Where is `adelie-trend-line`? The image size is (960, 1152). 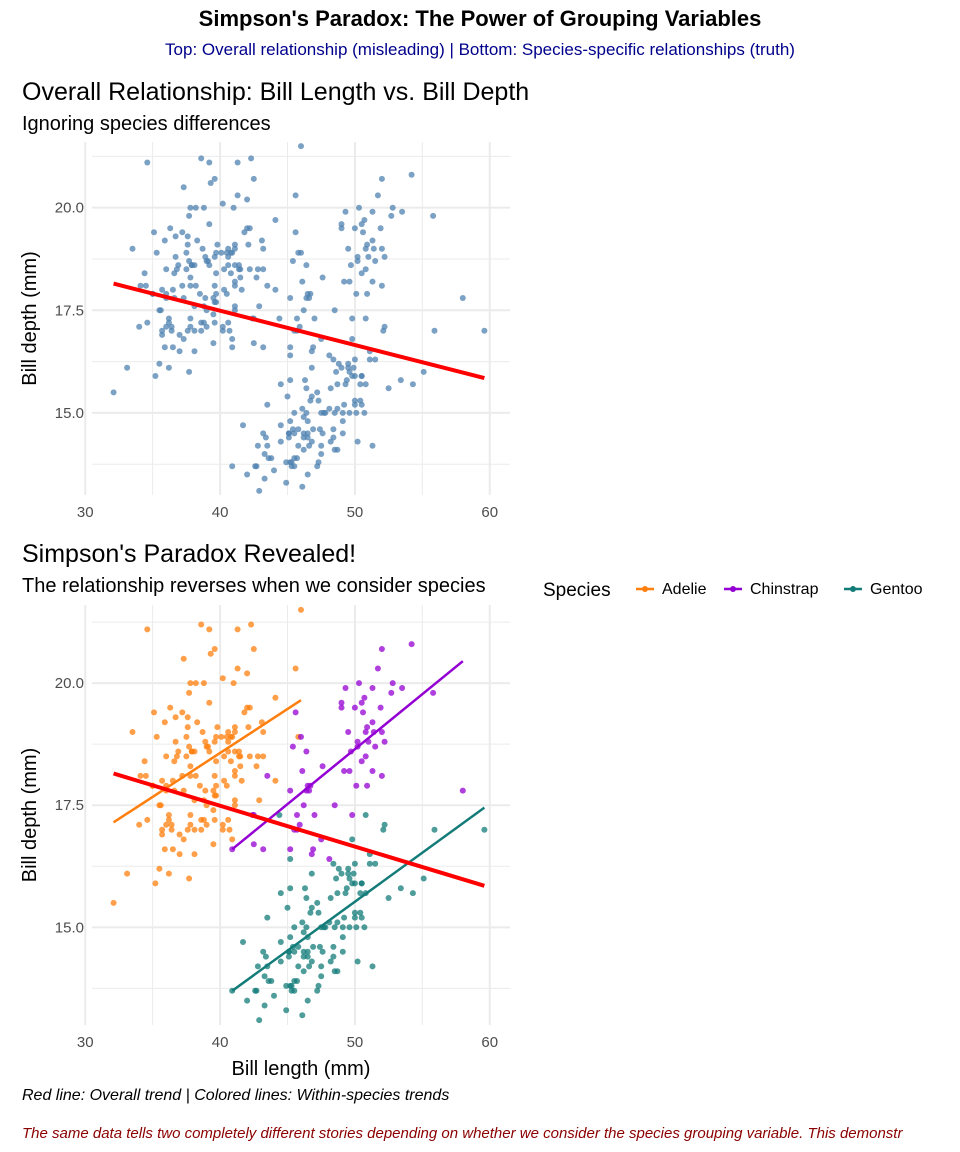 adelie-trend-line is located at coordinates (207, 761).